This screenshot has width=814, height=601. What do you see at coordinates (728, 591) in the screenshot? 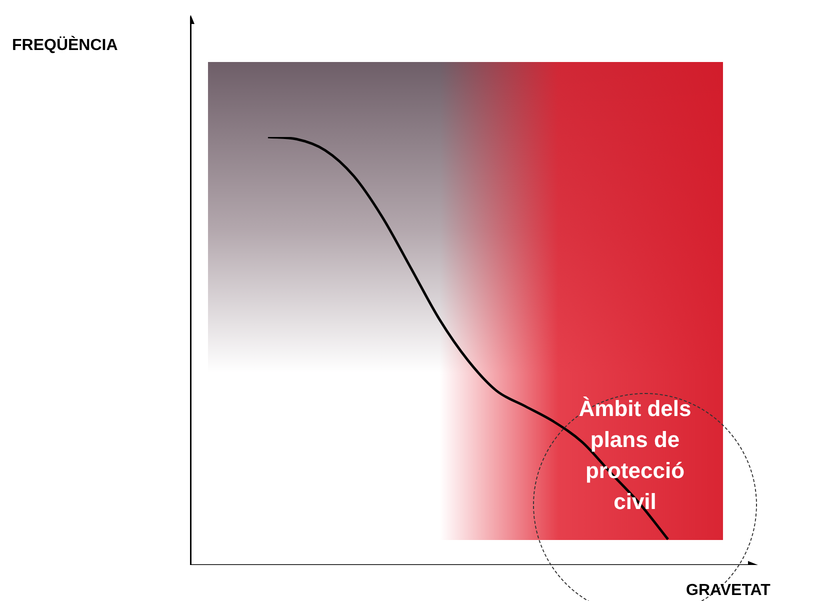
I see `x-axis-title: GRAVETAT` at bounding box center [728, 591].